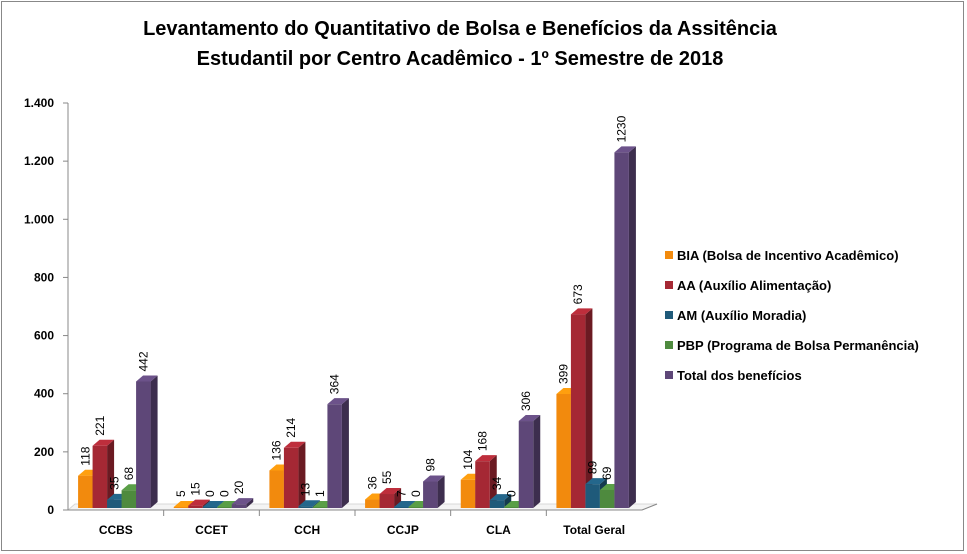 Image resolution: width=967 pixels, height=554 pixels. What do you see at coordinates (114, 483) in the screenshot?
I see `data-label: 35` at bounding box center [114, 483].